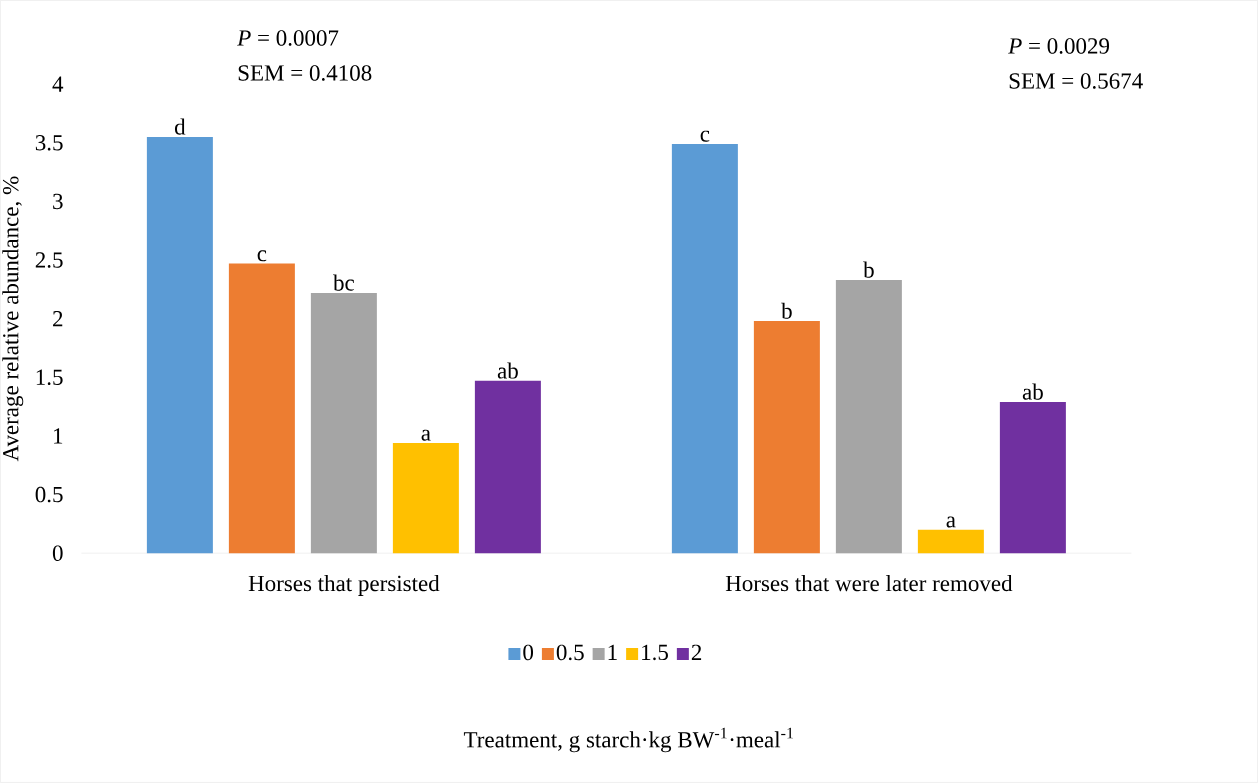 This screenshot has width=1258, height=783. What do you see at coordinates (13, 319) in the screenshot?
I see `y-axis-title: Average relative abundance, %` at bounding box center [13, 319].